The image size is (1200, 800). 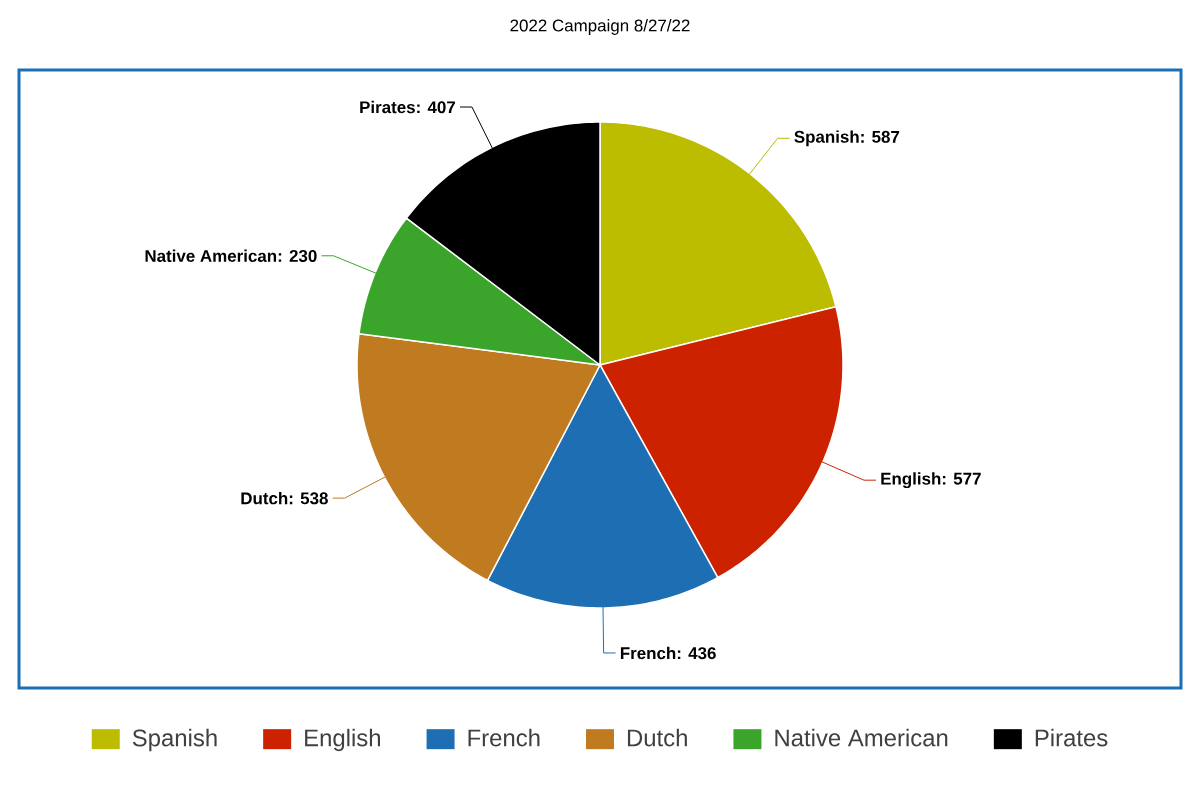 What do you see at coordinates (696, 653) in the screenshot?
I see `data-label: : 436` at bounding box center [696, 653].